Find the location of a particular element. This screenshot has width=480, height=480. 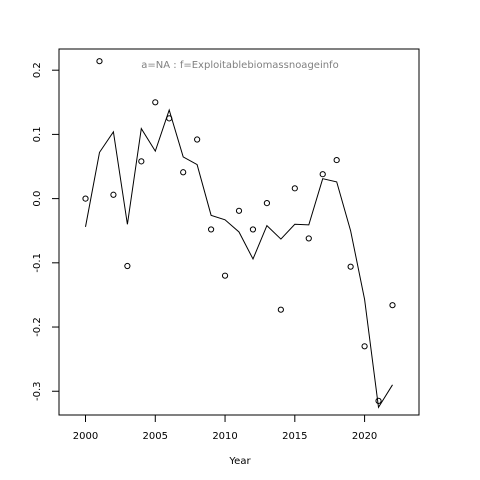

x-axis: 2000 2005 2010 2015 2020 is located at coordinates (225, 428).